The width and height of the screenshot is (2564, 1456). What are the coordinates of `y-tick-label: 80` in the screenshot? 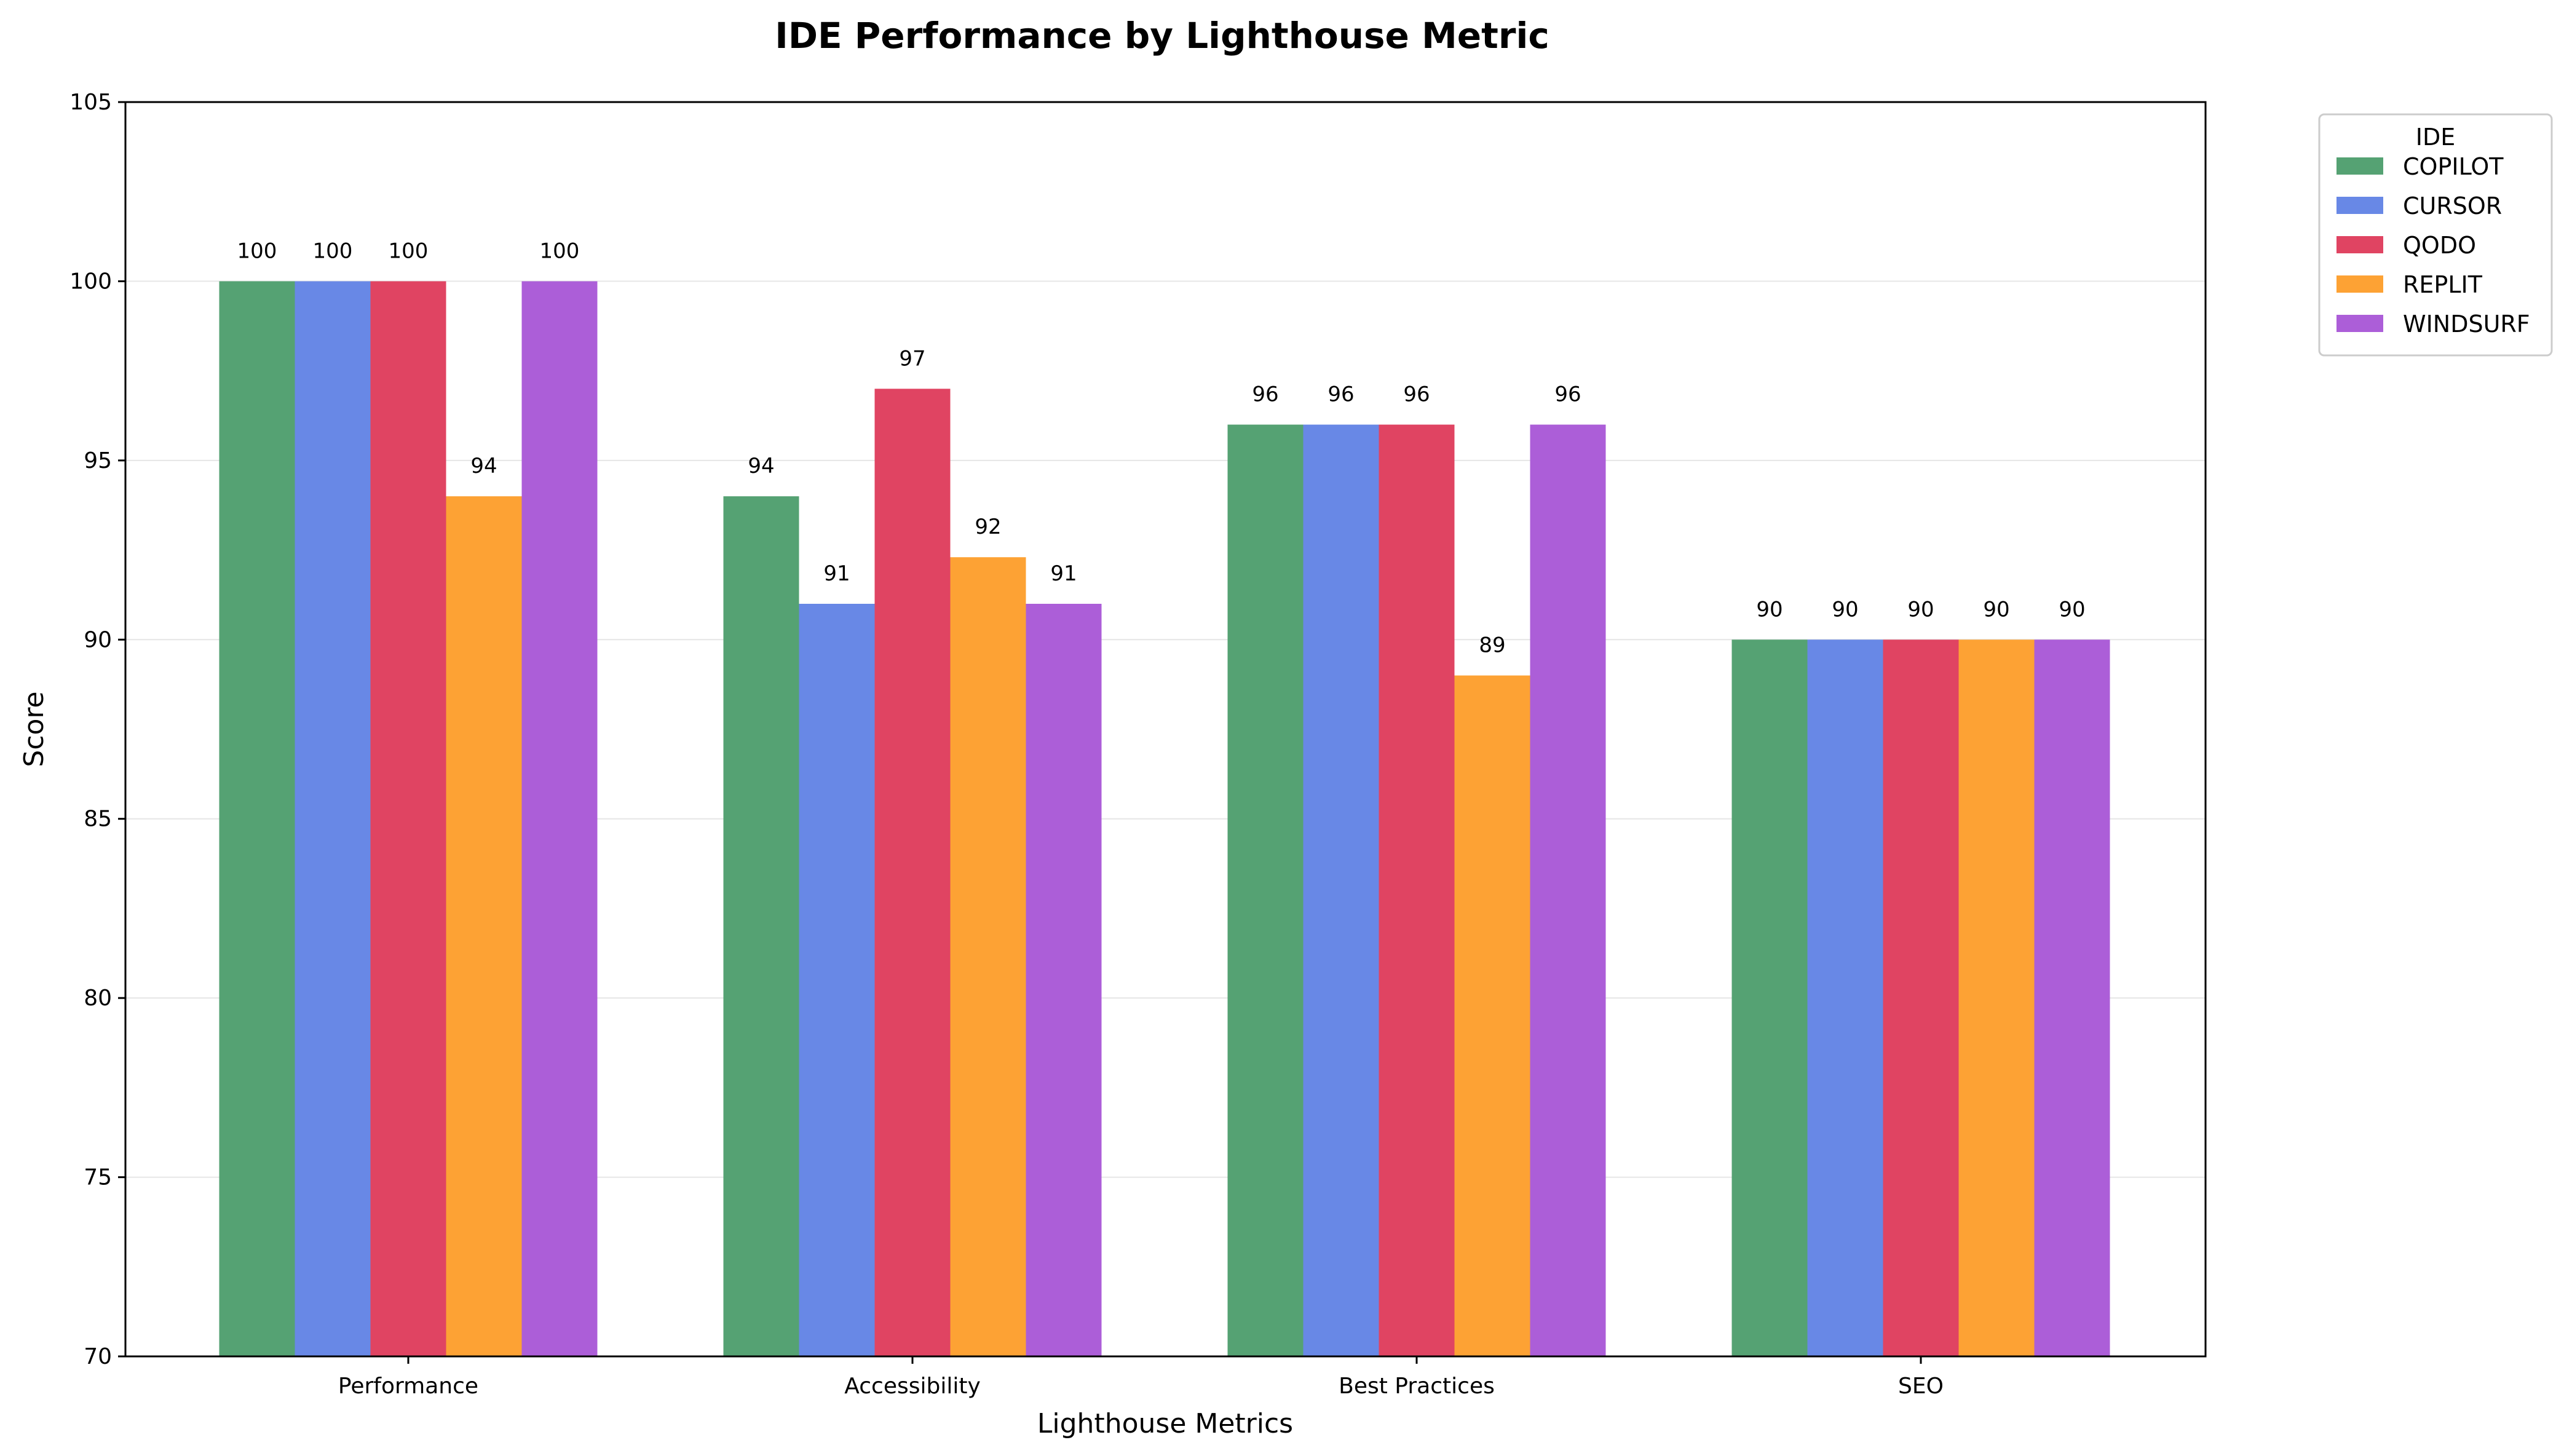 It's located at (98, 999).